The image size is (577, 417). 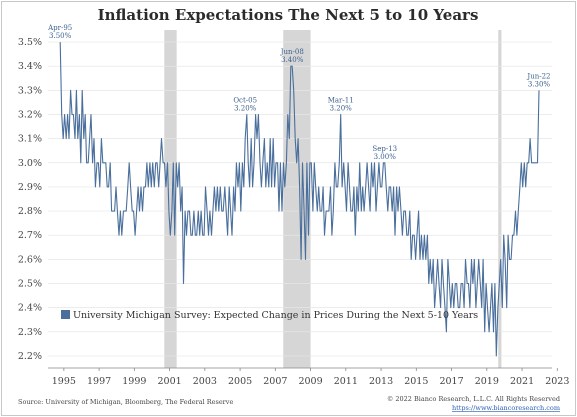 I want to click on annotation-value: 3.50%, so click(x=60, y=36).